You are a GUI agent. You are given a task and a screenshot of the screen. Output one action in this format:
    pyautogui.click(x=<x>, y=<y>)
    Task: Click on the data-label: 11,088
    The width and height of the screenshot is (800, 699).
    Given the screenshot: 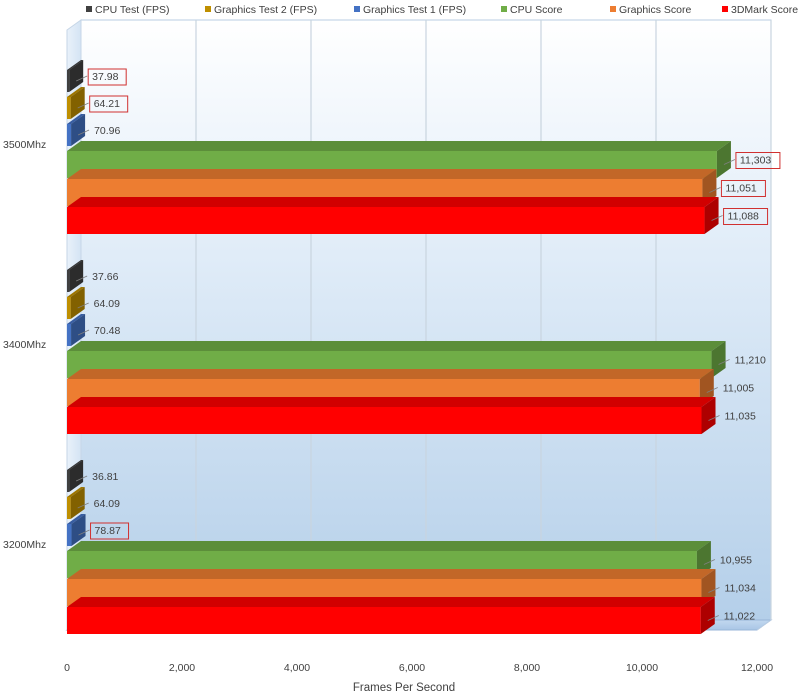 What is the action you would take?
    pyautogui.click(x=743, y=217)
    